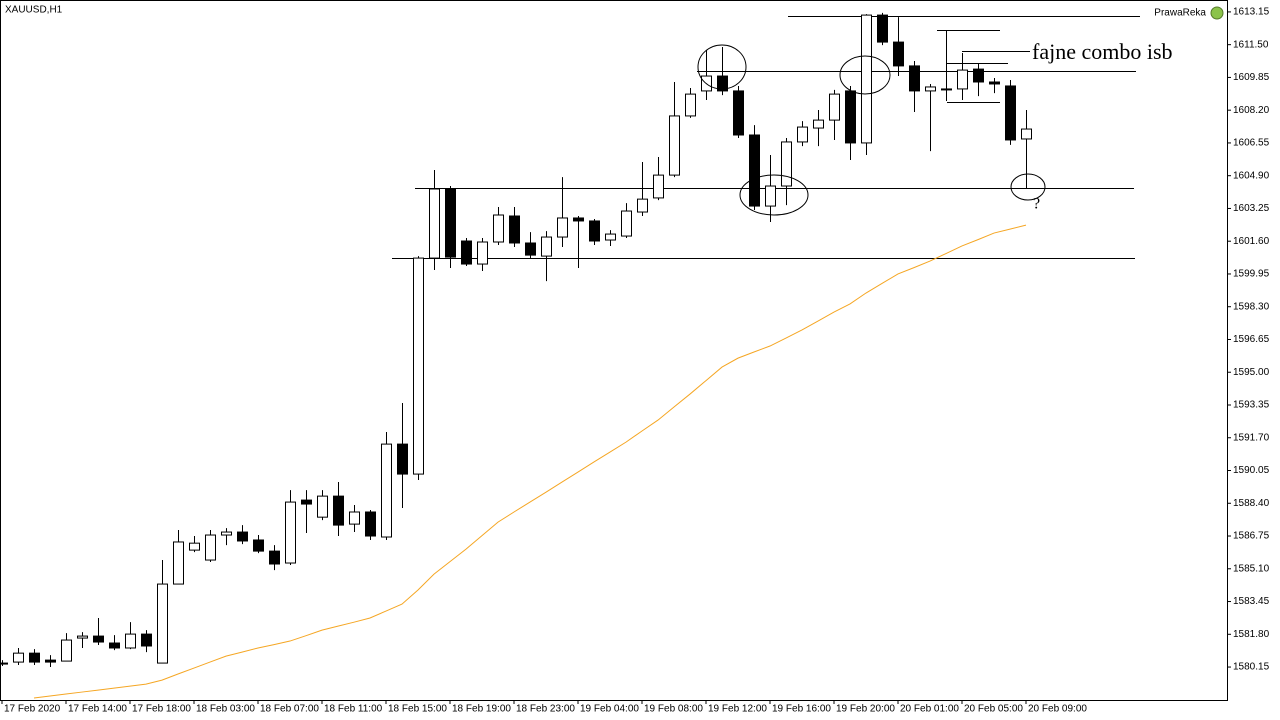 This screenshot has height=720, width=1280. What do you see at coordinates (417, 709) in the screenshot?
I see `x-tick-label: 18 Feb 15:00` at bounding box center [417, 709].